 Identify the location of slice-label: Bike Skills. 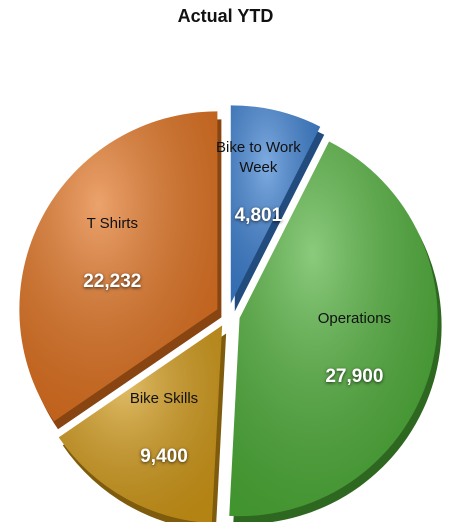
(164, 399).